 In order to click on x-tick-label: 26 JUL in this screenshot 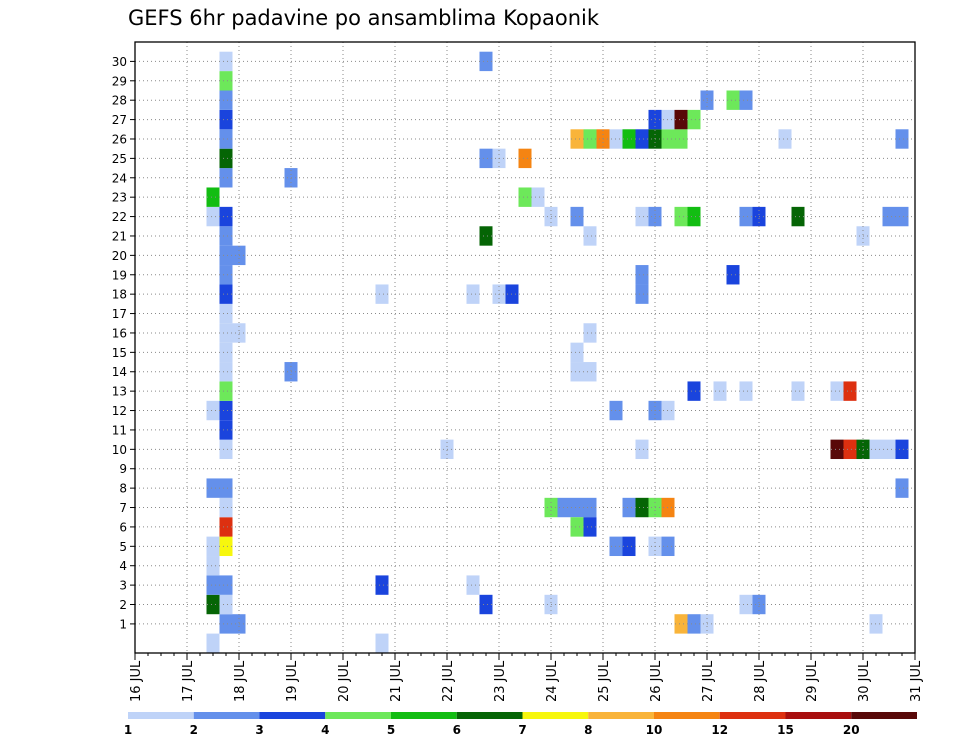, I will do `click(656, 681)`.